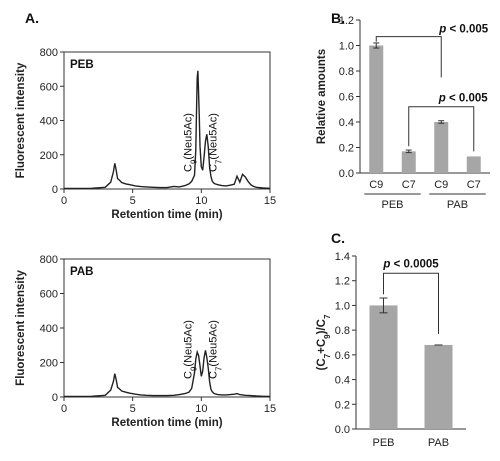 This screenshot has width=500, height=461. I want to click on category-labels: PEB PAB, so click(410, 443).